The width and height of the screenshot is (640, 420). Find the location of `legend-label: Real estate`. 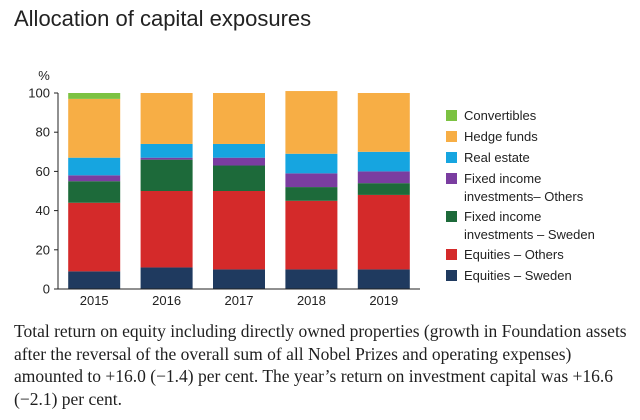

legend-label: Real estate is located at coordinates (497, 157).